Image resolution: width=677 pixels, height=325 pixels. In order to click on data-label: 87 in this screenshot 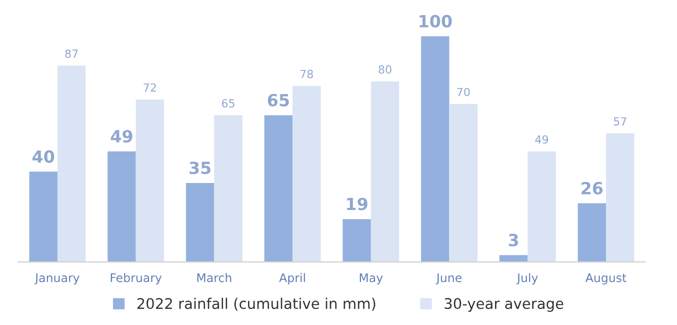, I will do `click(71, 53)`.